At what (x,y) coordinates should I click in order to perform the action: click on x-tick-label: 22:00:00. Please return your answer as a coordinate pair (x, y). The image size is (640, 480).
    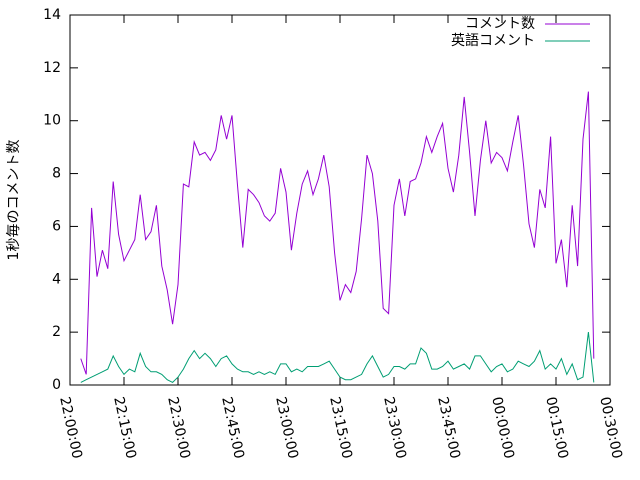
    Looking at the image, I should click on (70, 427).